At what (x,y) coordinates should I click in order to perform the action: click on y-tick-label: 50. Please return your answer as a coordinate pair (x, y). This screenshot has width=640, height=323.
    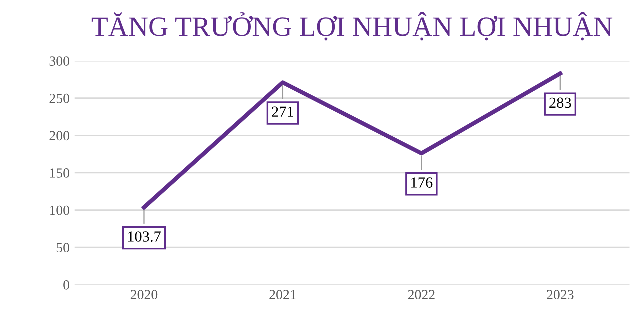
    Looking at the image, I should click on (63, 248).